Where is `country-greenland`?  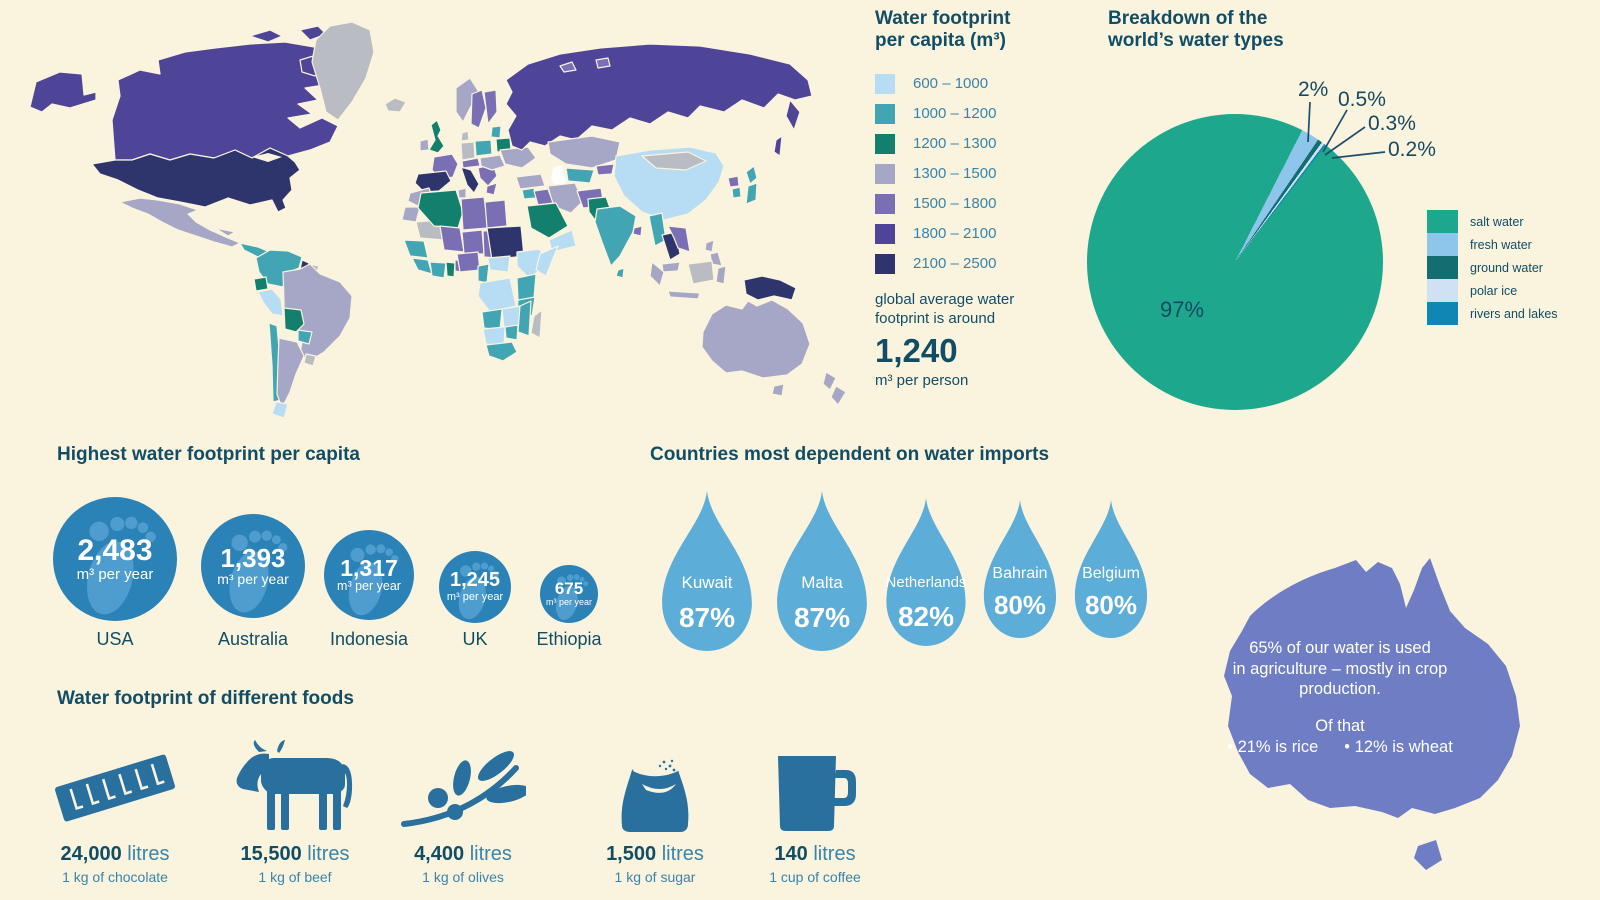
country-greenland is located at coordinates (343, 71).